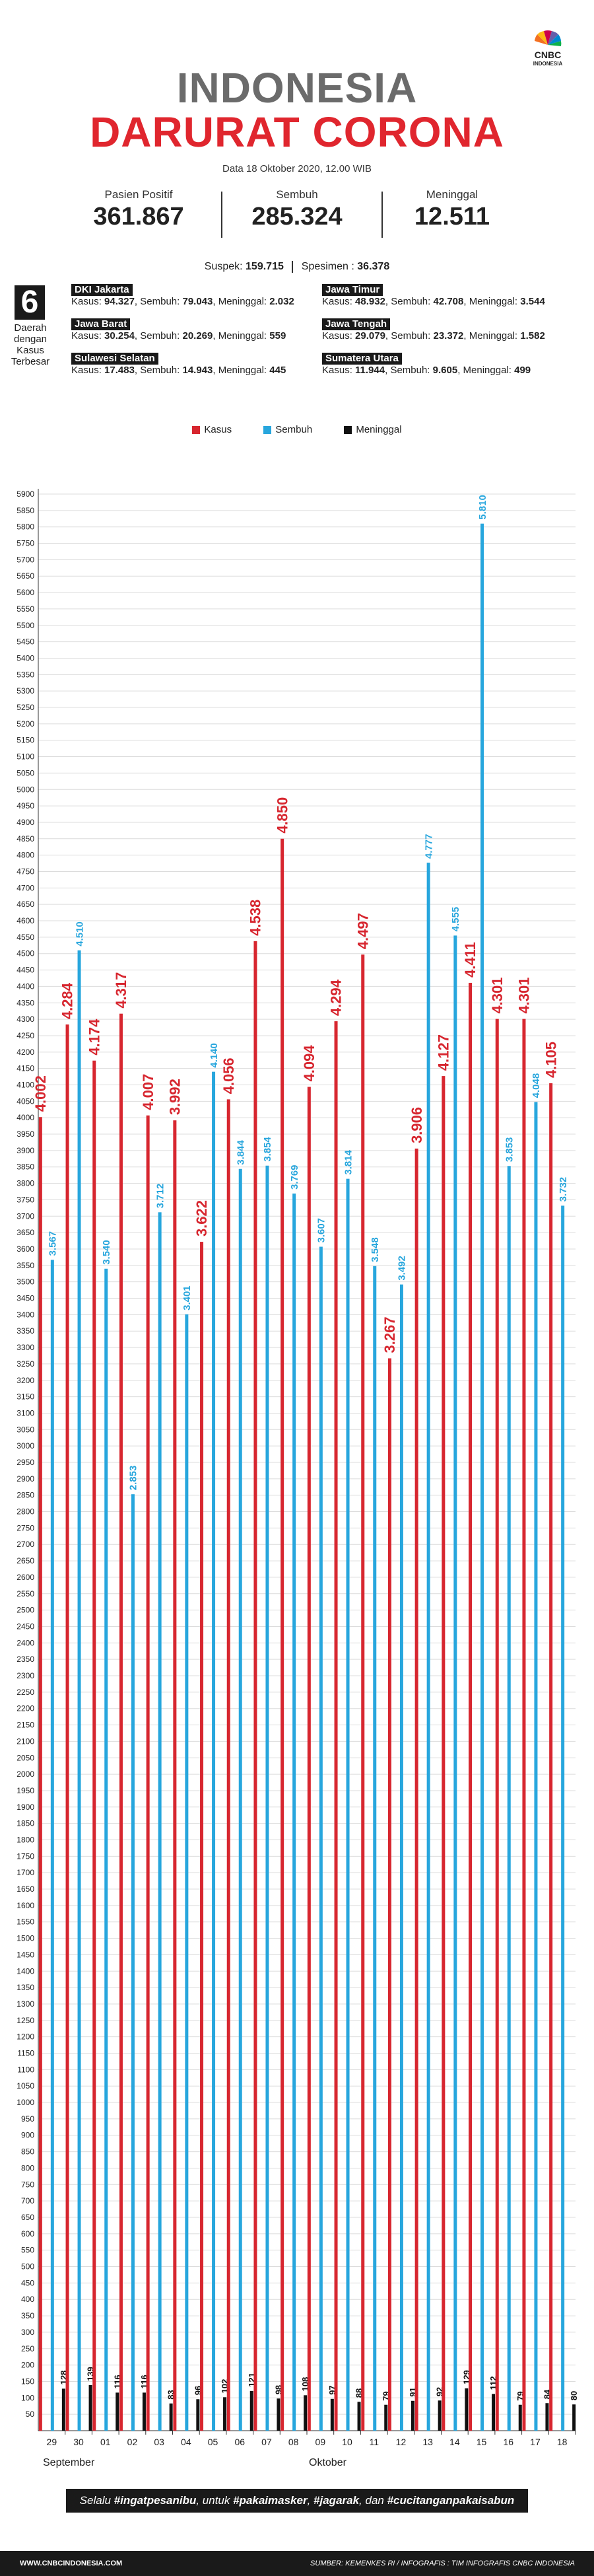  What do you see at coordinates (25, 1627) in the screenshot?
I see `y-tick-label: 2450` at bounding box center [25, 1627].